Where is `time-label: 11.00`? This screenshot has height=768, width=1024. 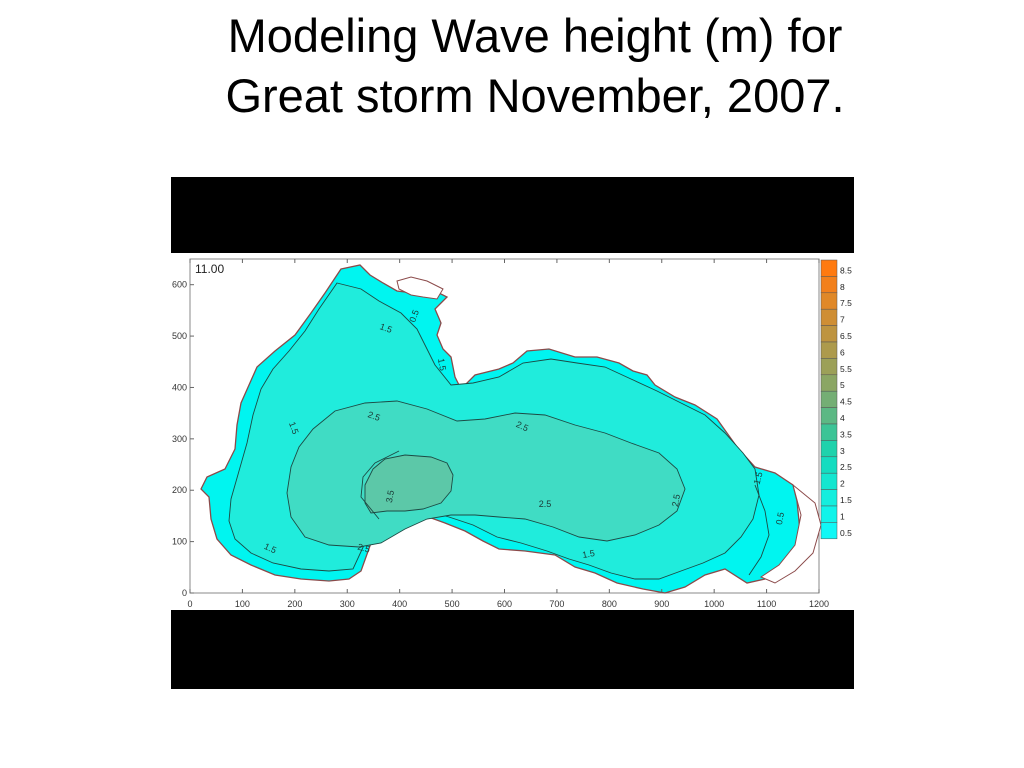
time-label: 11.00 is located at coordinates (209, 269).